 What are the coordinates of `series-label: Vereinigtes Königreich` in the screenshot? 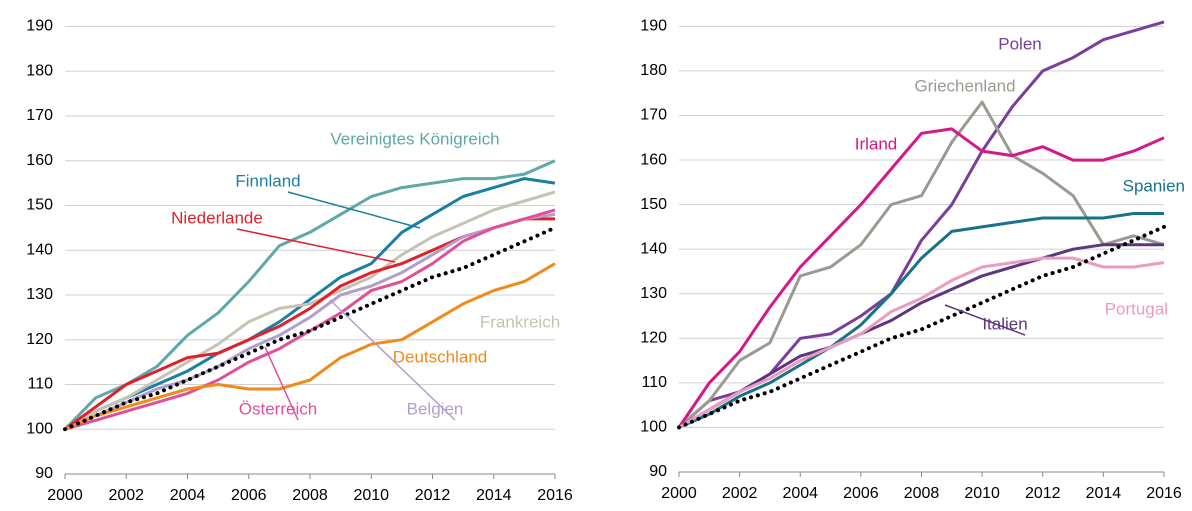 It's located at (414, 138).